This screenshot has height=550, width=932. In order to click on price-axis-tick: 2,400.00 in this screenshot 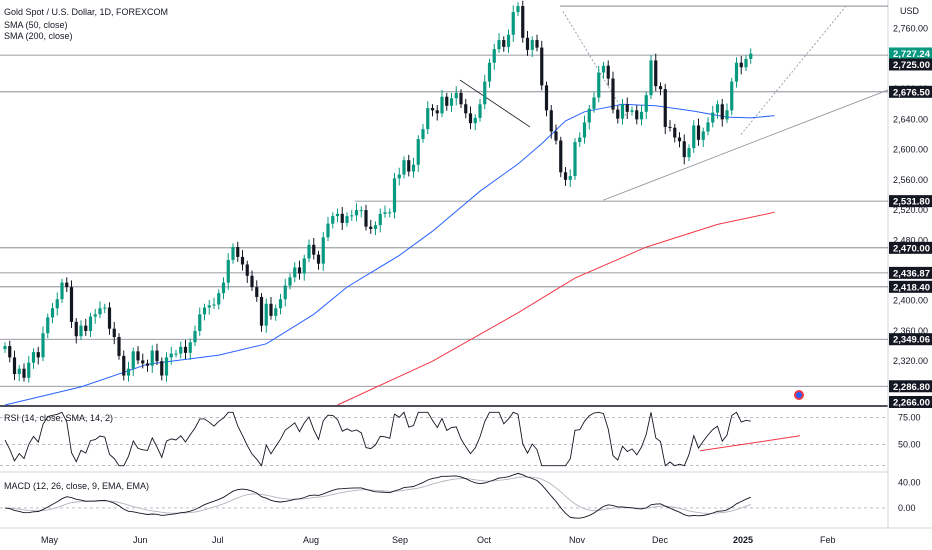, I will do `click(910, 301)`.